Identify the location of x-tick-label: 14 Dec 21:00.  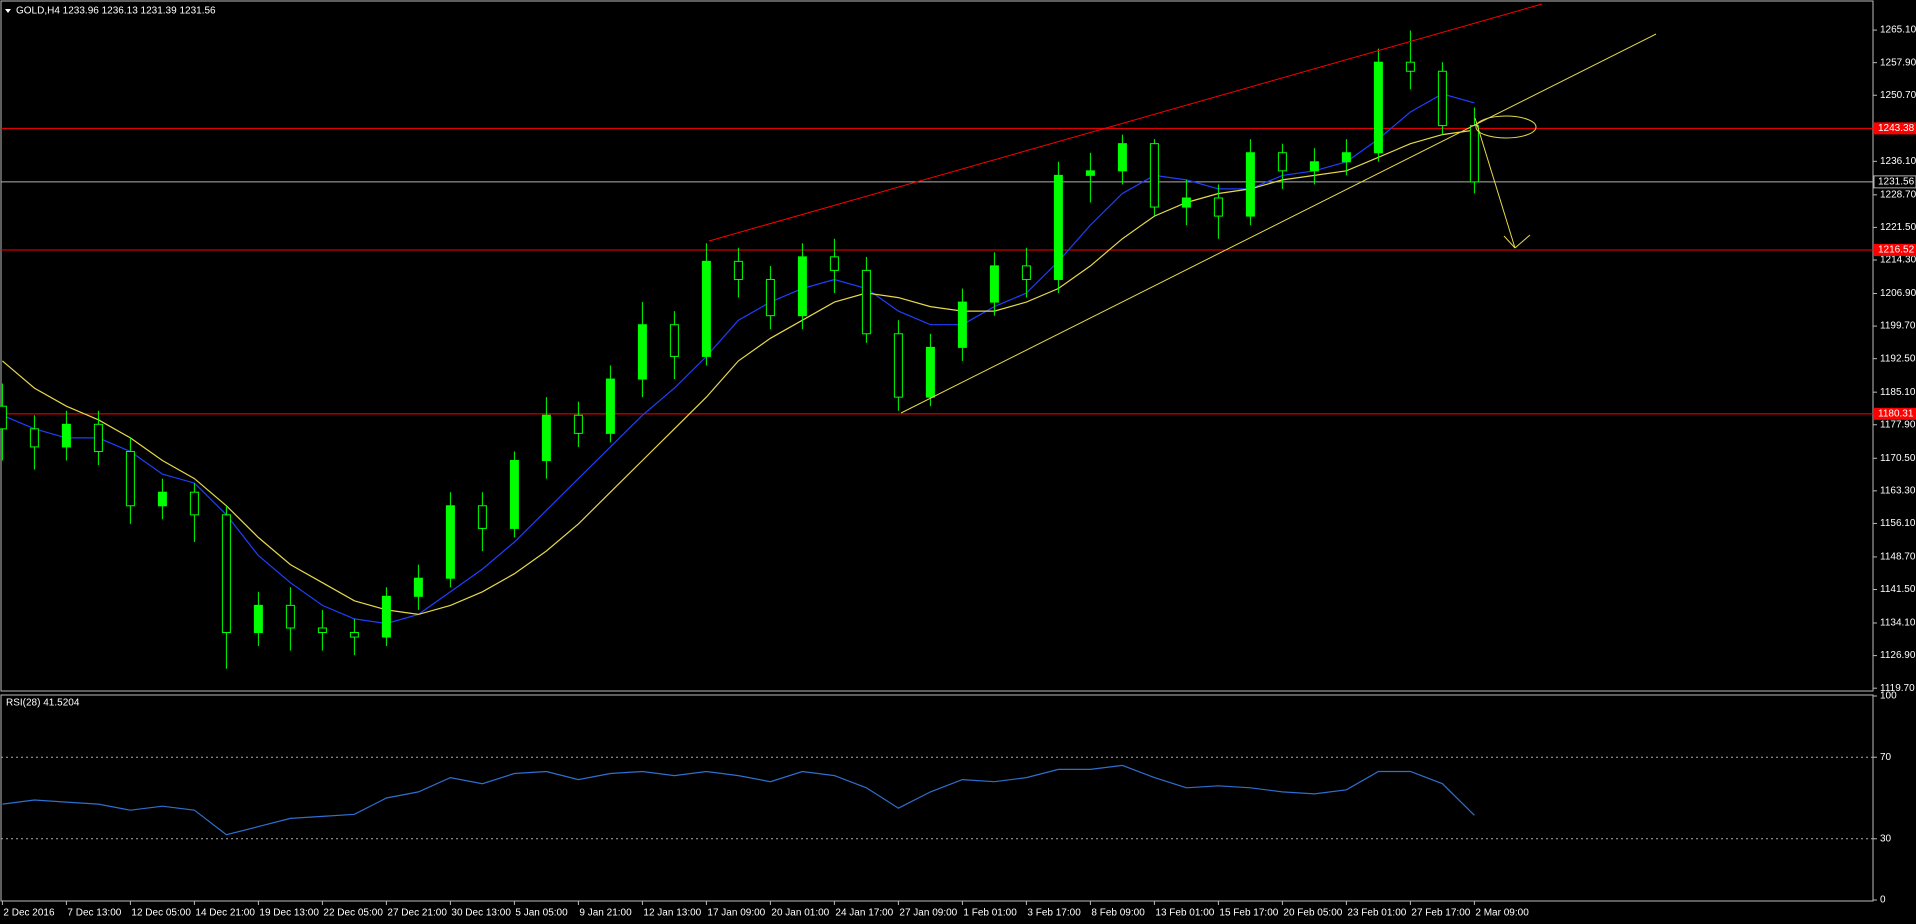
(225, 913).